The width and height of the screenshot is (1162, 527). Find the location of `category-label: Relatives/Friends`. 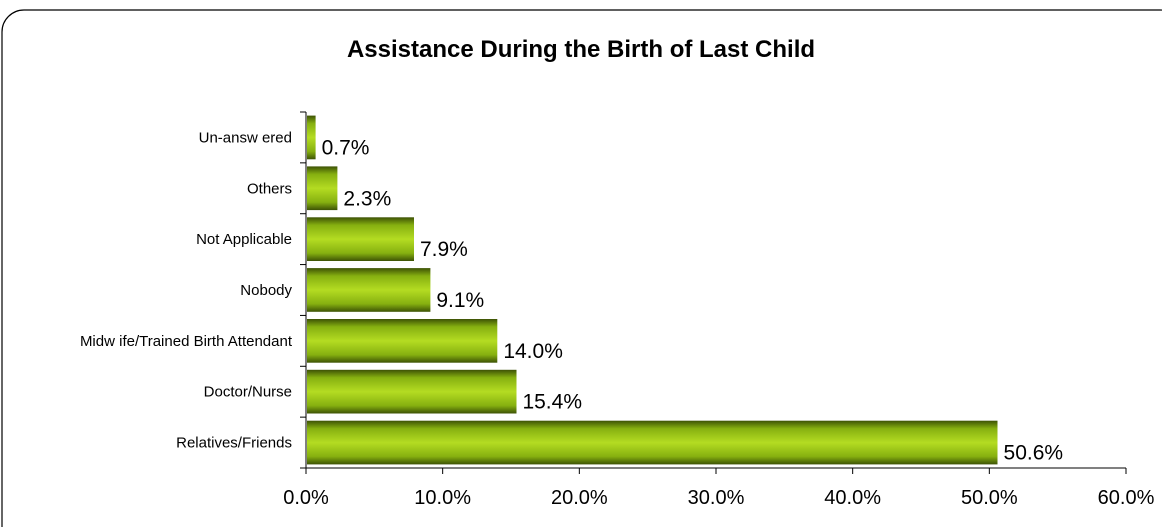

category-label: Relatives/Friends is located at coordinates (234, 443).